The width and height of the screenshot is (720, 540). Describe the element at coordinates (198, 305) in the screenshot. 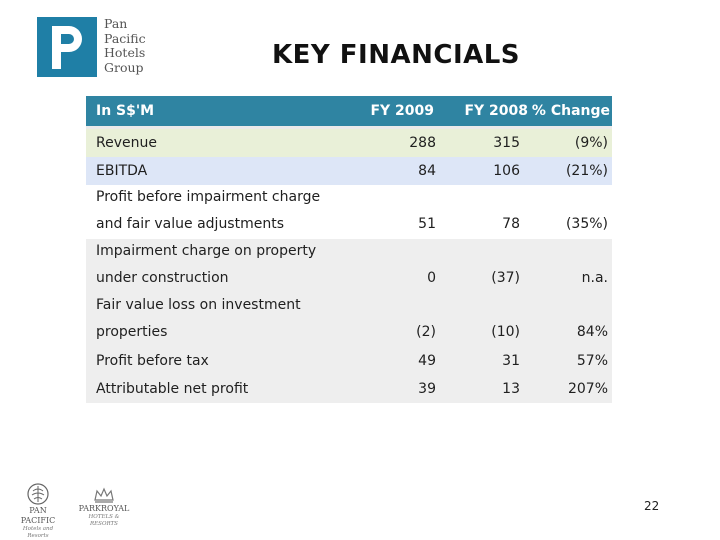

I see `row-label: Fair value loss on investment` at that location.